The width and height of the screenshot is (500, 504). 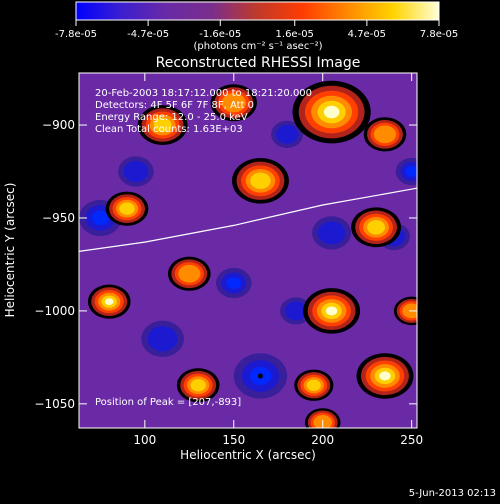 I want to click on y-tick-label: −1050, so click(x=54, y=404).